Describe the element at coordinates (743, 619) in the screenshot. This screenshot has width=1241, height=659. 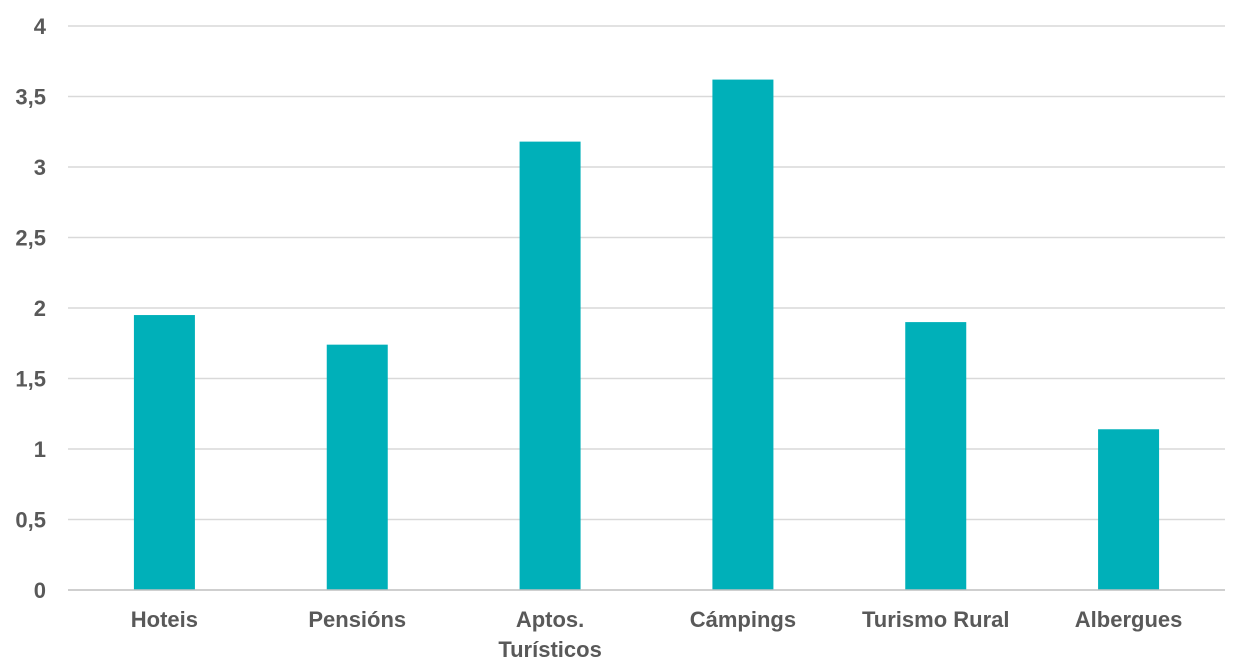
I see `x-tick-label: Cámpings` at that location.